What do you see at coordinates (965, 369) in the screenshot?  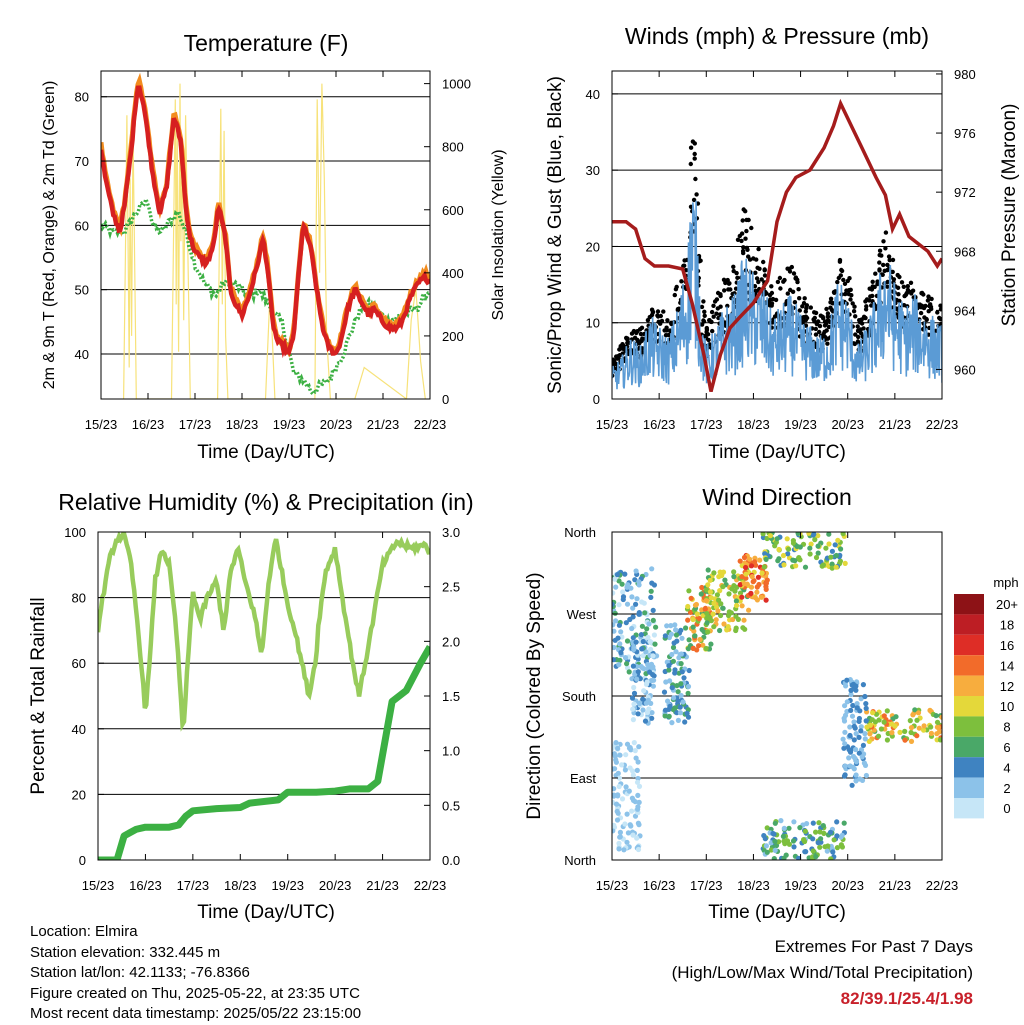 I see `pressure-ytick-label: 960` at bounding box center [965, 369].